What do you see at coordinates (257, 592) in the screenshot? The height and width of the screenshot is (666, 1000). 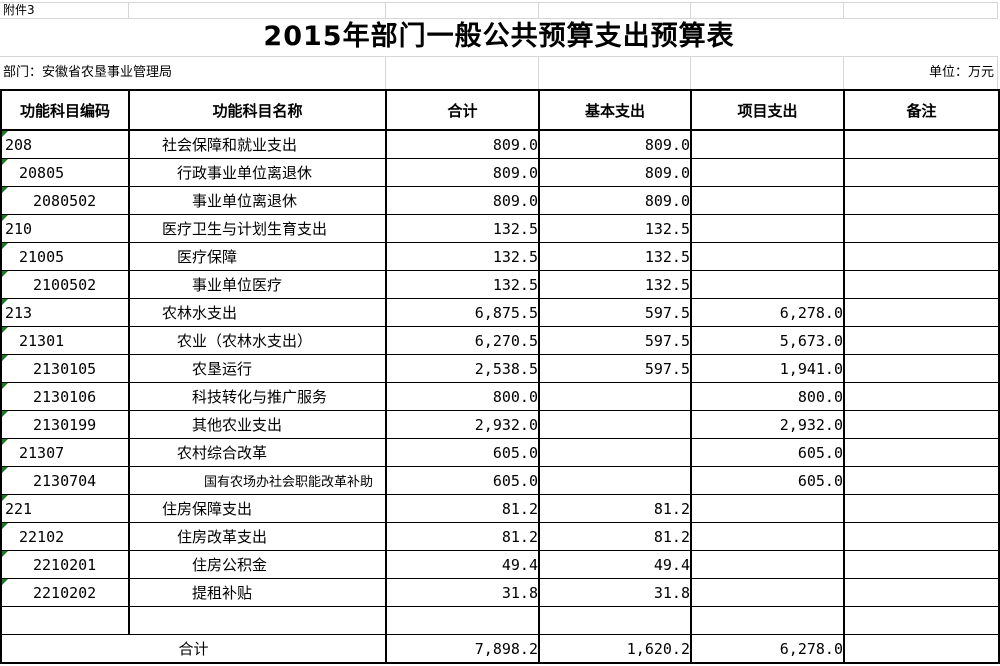 I see `name-cell: 提租补贴` at bounding box center [257, 592].